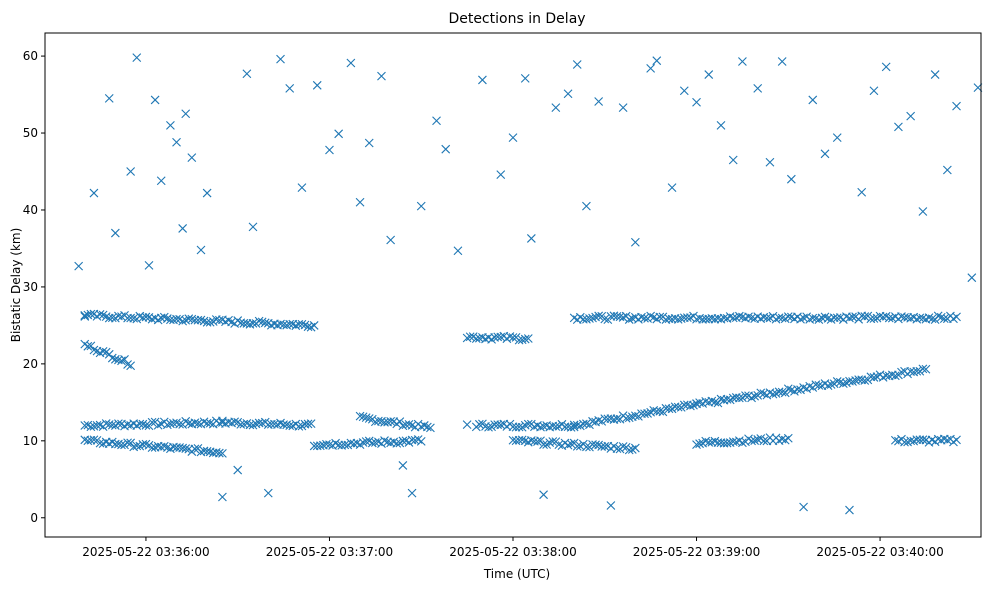 This screenshot has width=989, height=590. What do you see at coordinates (30, 133) in the screenshot?
I see `y-tick-label: 50` at bounding box center [30, 133].